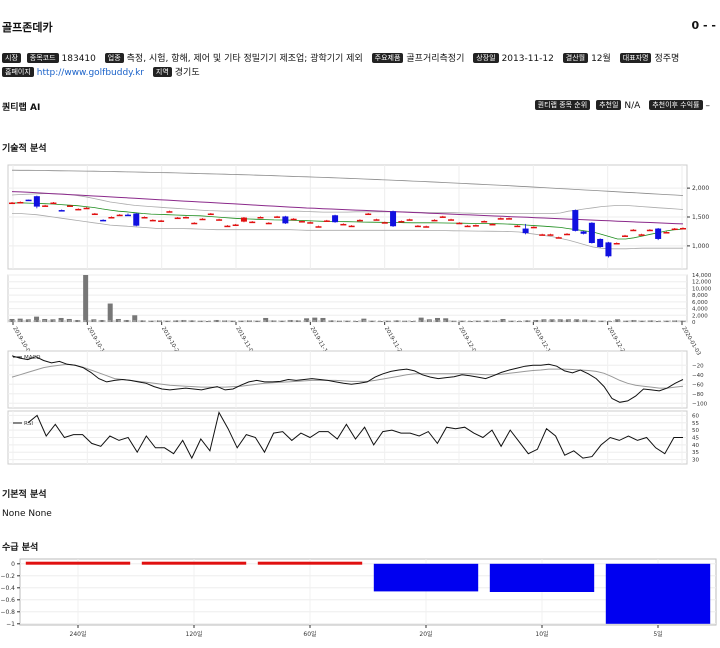  I want to click on ma-green-line, so click(347, 221).